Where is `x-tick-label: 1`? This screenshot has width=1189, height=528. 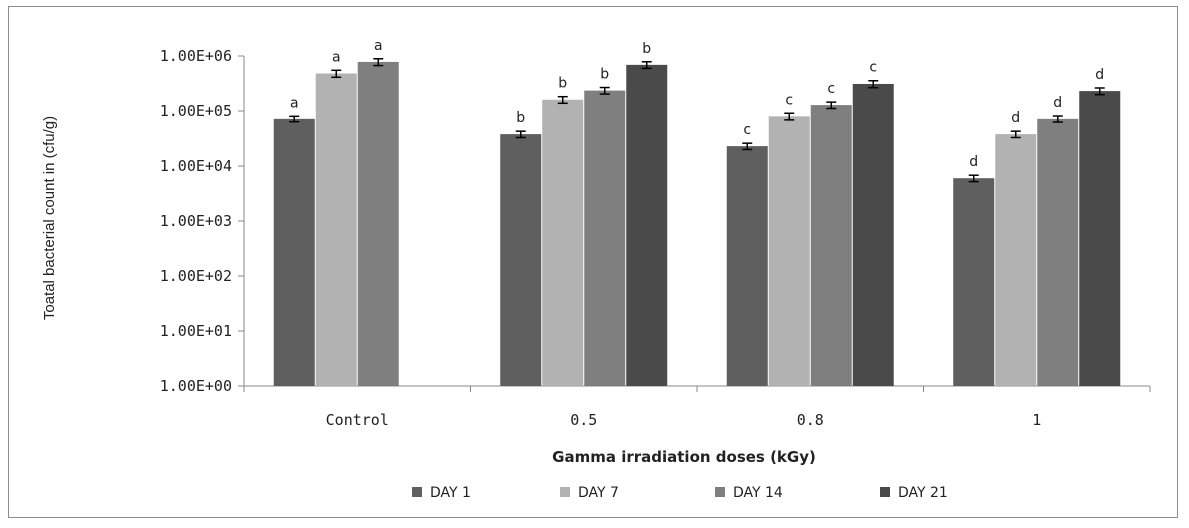
x-tick-label: 1 is located at coordinates (1036, 420).